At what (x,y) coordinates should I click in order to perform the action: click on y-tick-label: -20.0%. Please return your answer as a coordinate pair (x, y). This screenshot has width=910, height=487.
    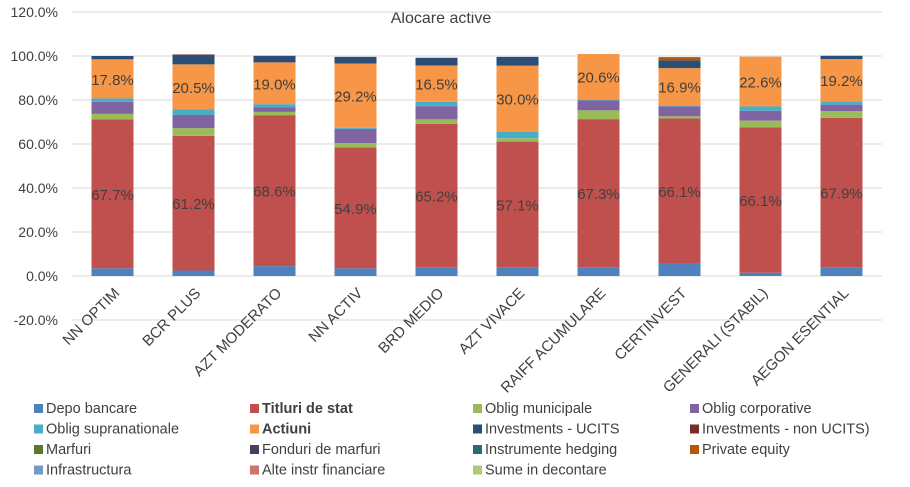
    Looking at the image, I should click on (36, 320).